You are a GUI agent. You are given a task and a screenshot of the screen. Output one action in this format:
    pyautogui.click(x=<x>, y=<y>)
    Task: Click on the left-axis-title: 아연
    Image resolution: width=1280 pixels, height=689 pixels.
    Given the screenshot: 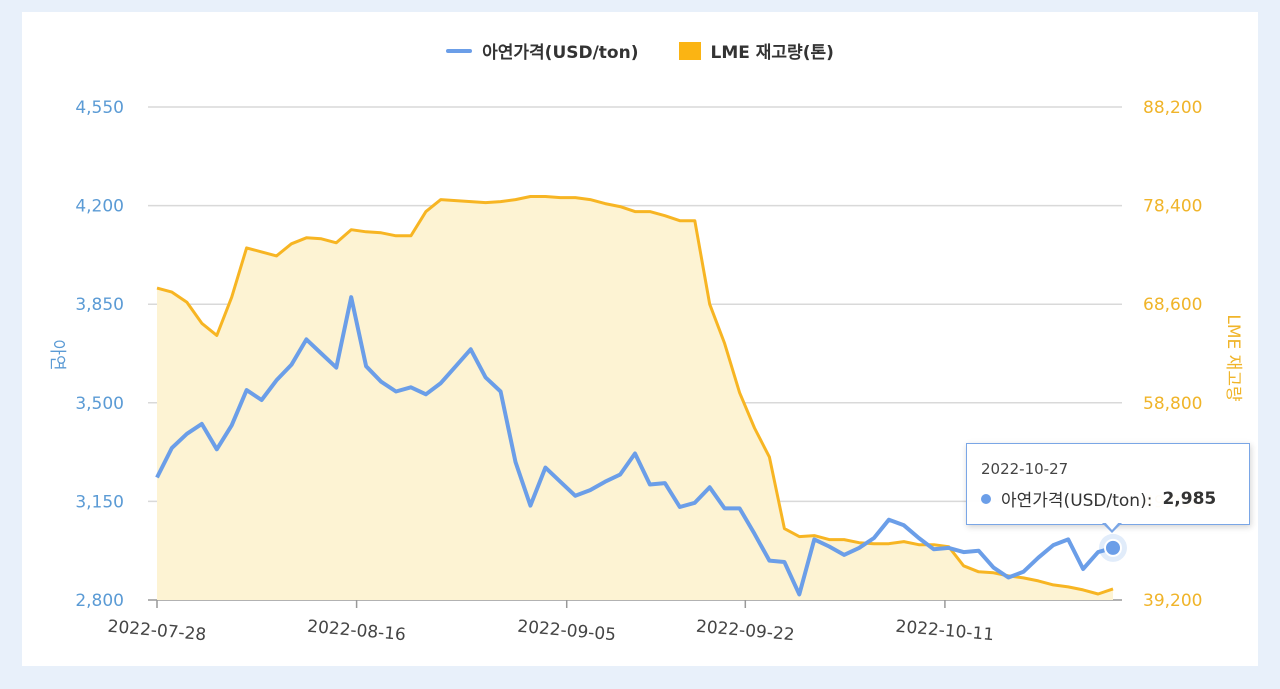 What is the action you would take?
    pyautogui.click(x=57, y=354)
    